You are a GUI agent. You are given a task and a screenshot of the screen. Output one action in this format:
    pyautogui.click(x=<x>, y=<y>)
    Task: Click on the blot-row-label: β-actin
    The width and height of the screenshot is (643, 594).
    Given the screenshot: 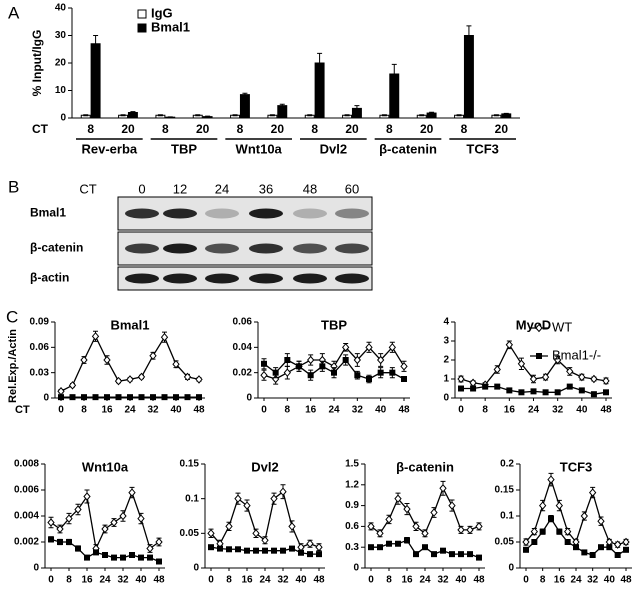 What is the action you would take?
    pyautogui.click(x=49, y=278)
    